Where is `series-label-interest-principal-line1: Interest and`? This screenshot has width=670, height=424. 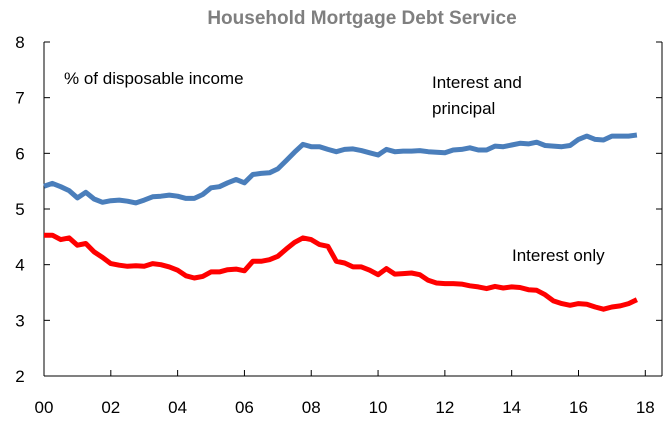 series-label-interest-principal-line1: Interest and is located at coordinates (477, 82).